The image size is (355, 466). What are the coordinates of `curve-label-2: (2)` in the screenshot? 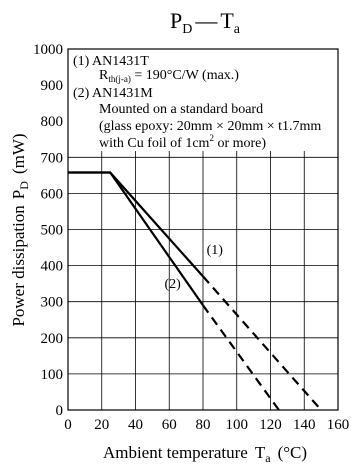 It's located at (172, 284).